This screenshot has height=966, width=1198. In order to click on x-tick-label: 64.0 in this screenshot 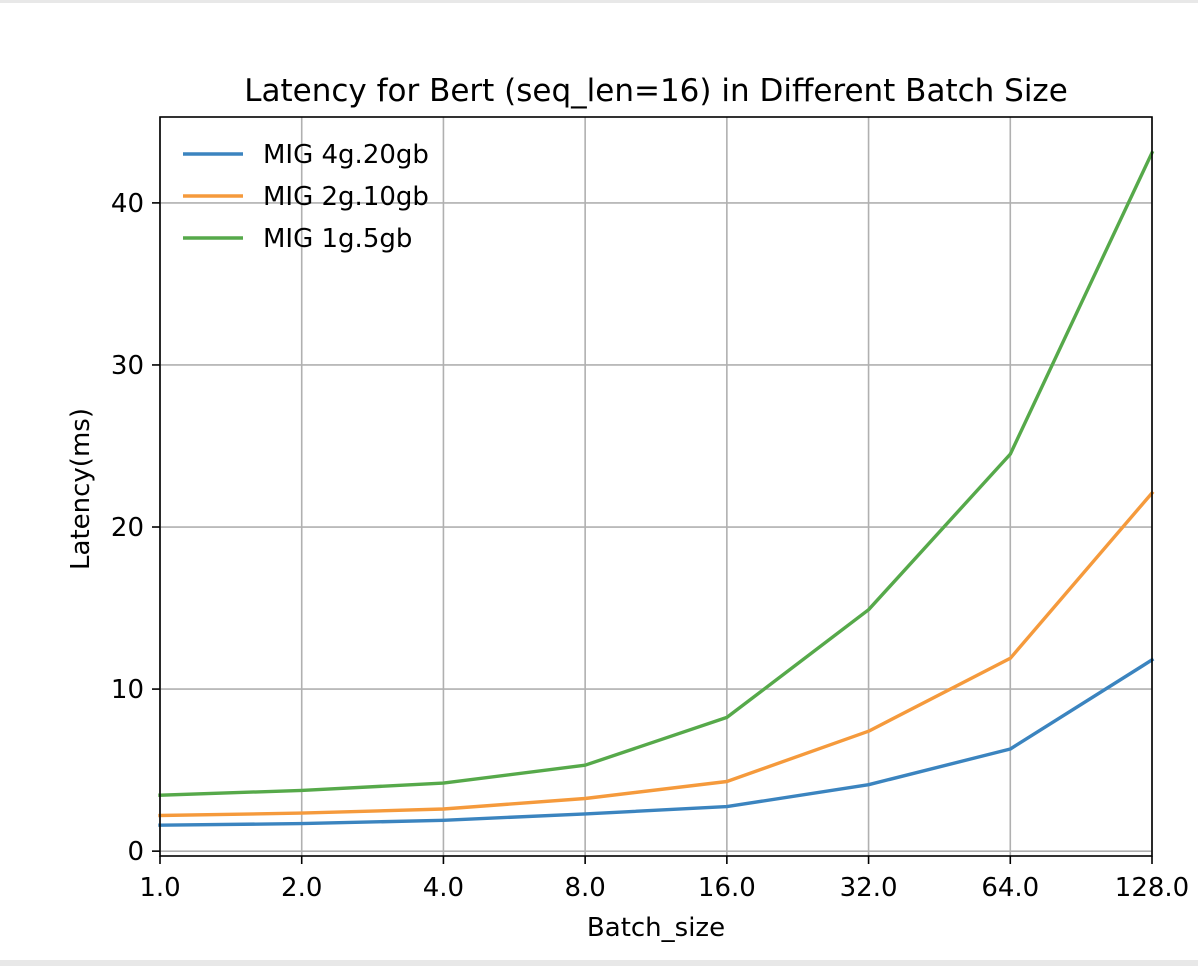, I will do `click(1010, 888)`.